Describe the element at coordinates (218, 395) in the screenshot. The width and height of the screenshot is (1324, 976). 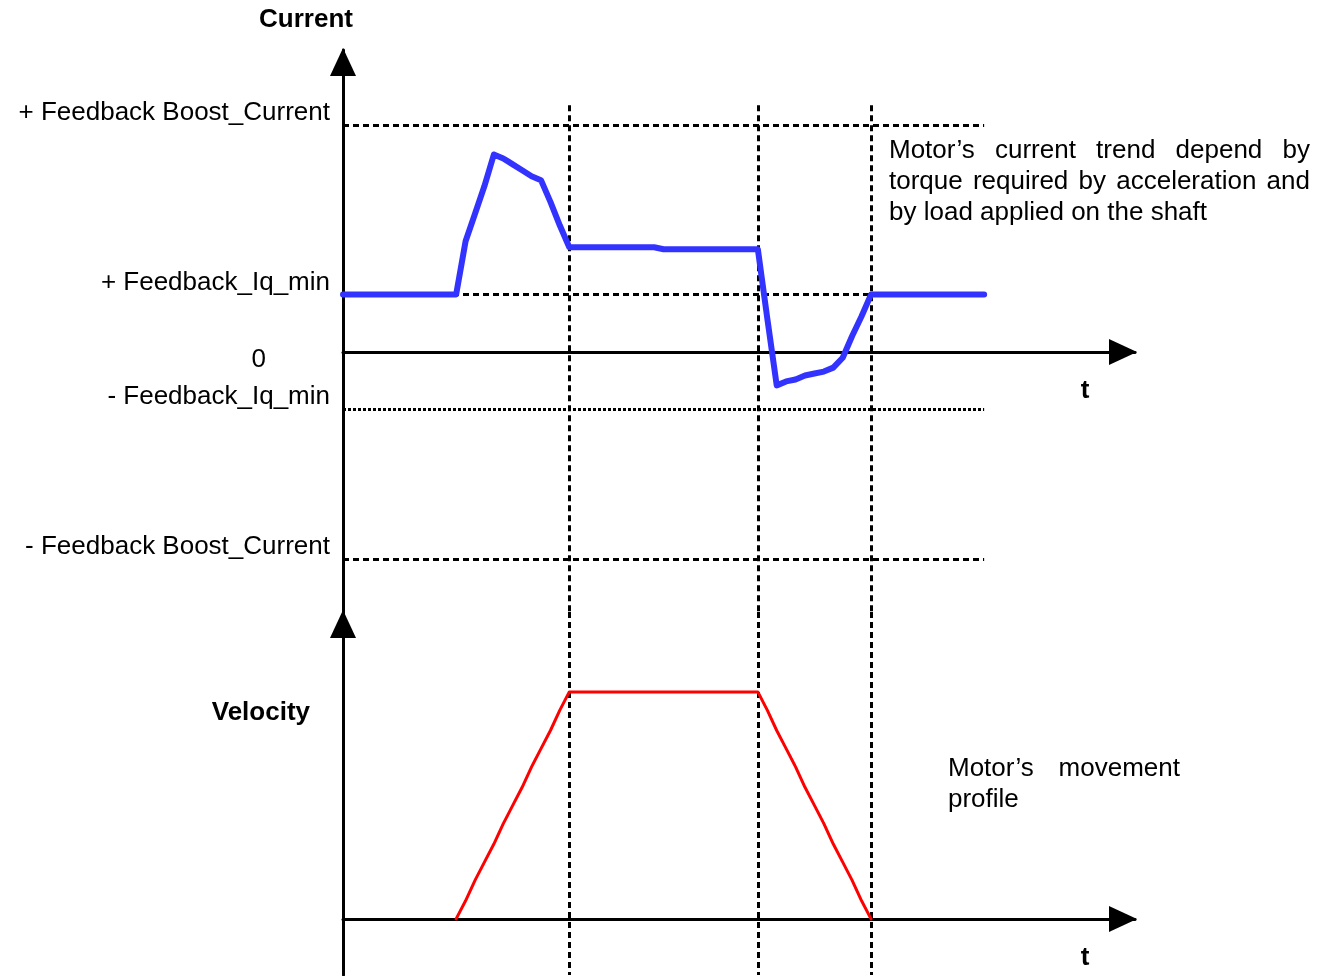
I see `ref-line-label: - Feedback_Iq_min` at that location.